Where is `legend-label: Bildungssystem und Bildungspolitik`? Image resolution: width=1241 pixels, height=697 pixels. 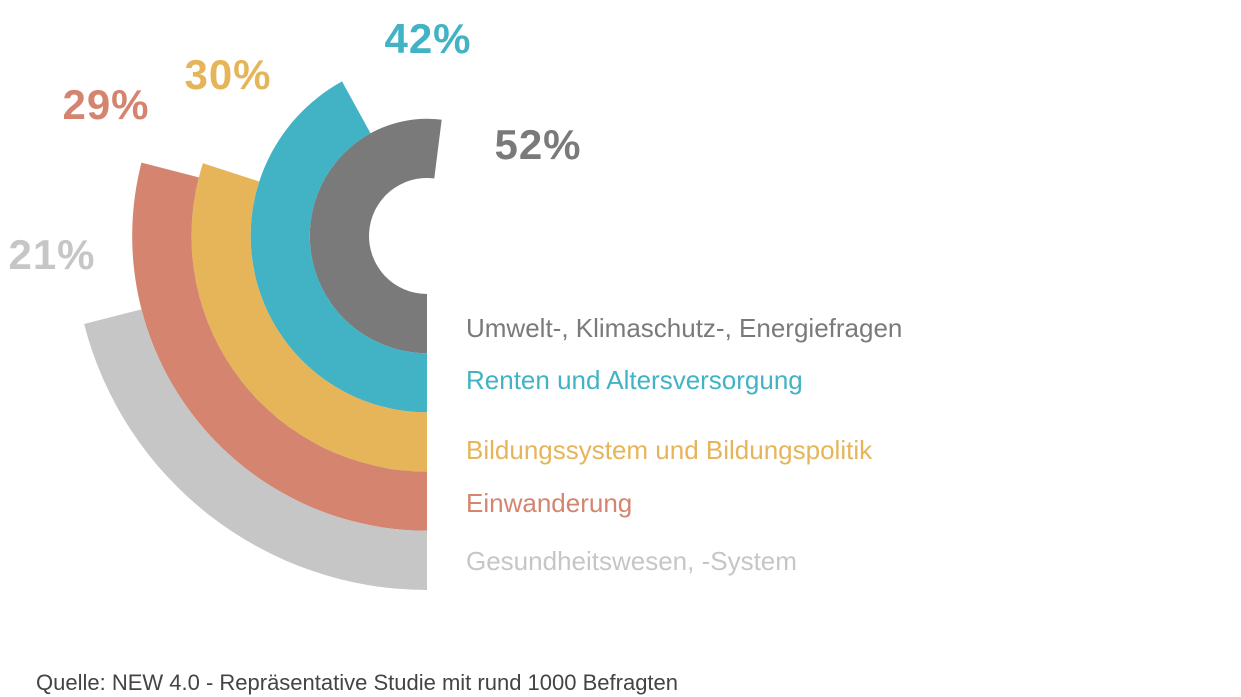
legend-label: Bildungssystem und Bildungspolitik is located at coordinates (669, 450).